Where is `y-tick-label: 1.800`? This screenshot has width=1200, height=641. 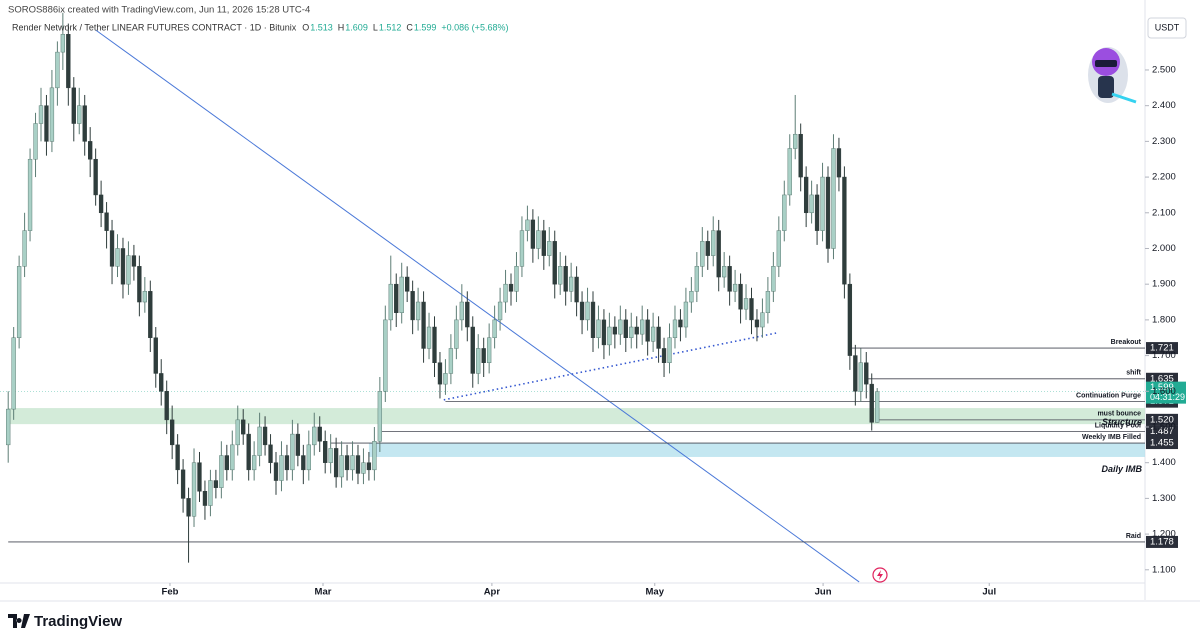 y-tick-label: 1.800 is located at coordinates (1164, 319).